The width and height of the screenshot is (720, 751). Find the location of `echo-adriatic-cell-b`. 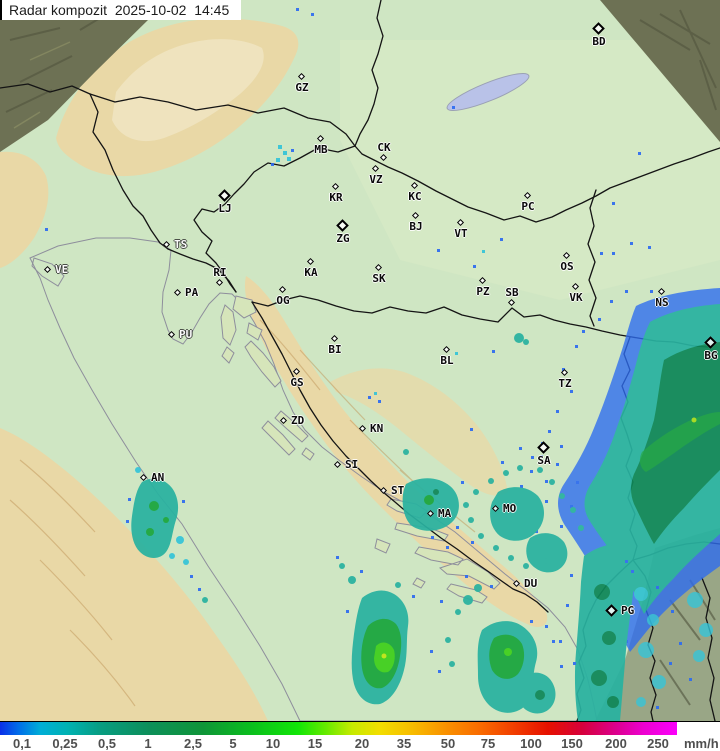

echo-adriatic-cell-b is located at coordinates (496, 644).